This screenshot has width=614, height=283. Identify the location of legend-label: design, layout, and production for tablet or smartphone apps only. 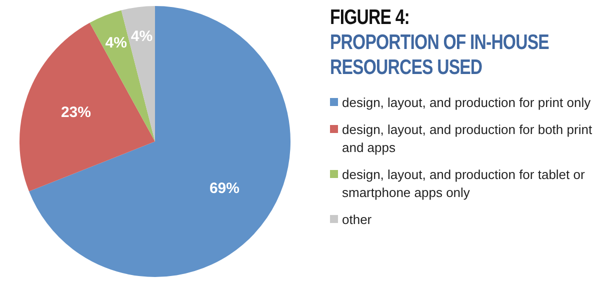
(464, 184).